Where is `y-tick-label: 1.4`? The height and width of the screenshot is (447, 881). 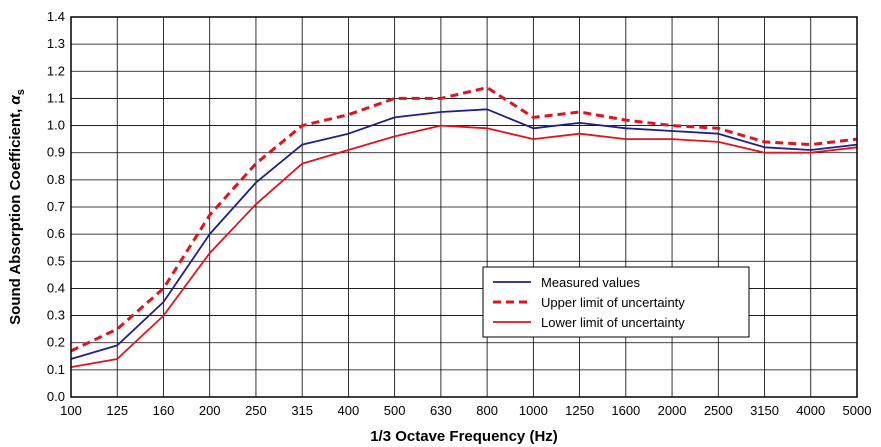
y-tick-label: 1.4 is located at coordinates (56, 16).